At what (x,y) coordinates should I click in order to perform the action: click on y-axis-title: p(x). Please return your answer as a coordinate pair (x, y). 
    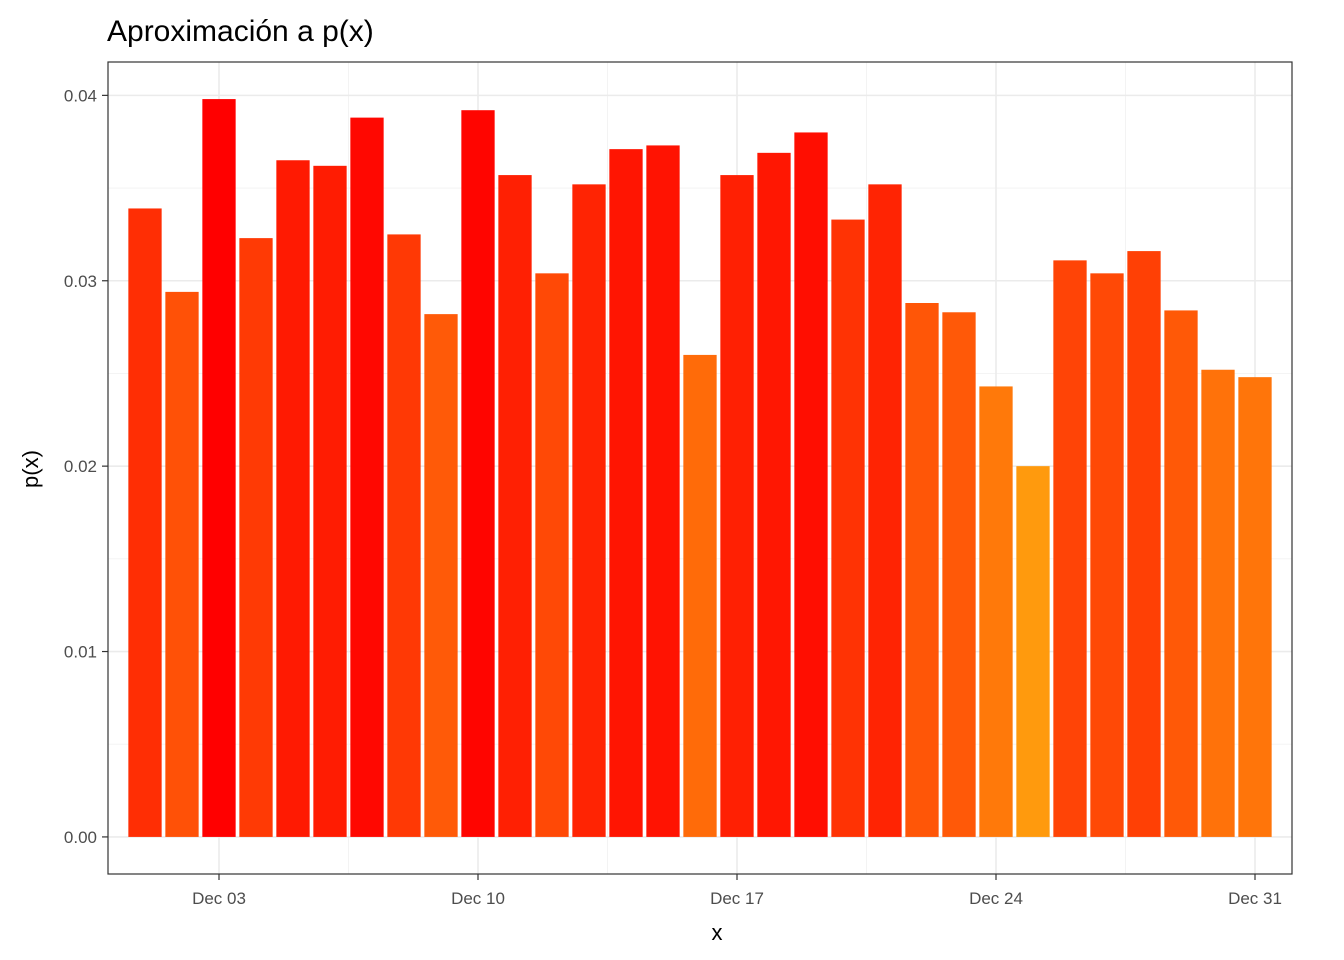
    Looking at the image, I should click on (30, 469).